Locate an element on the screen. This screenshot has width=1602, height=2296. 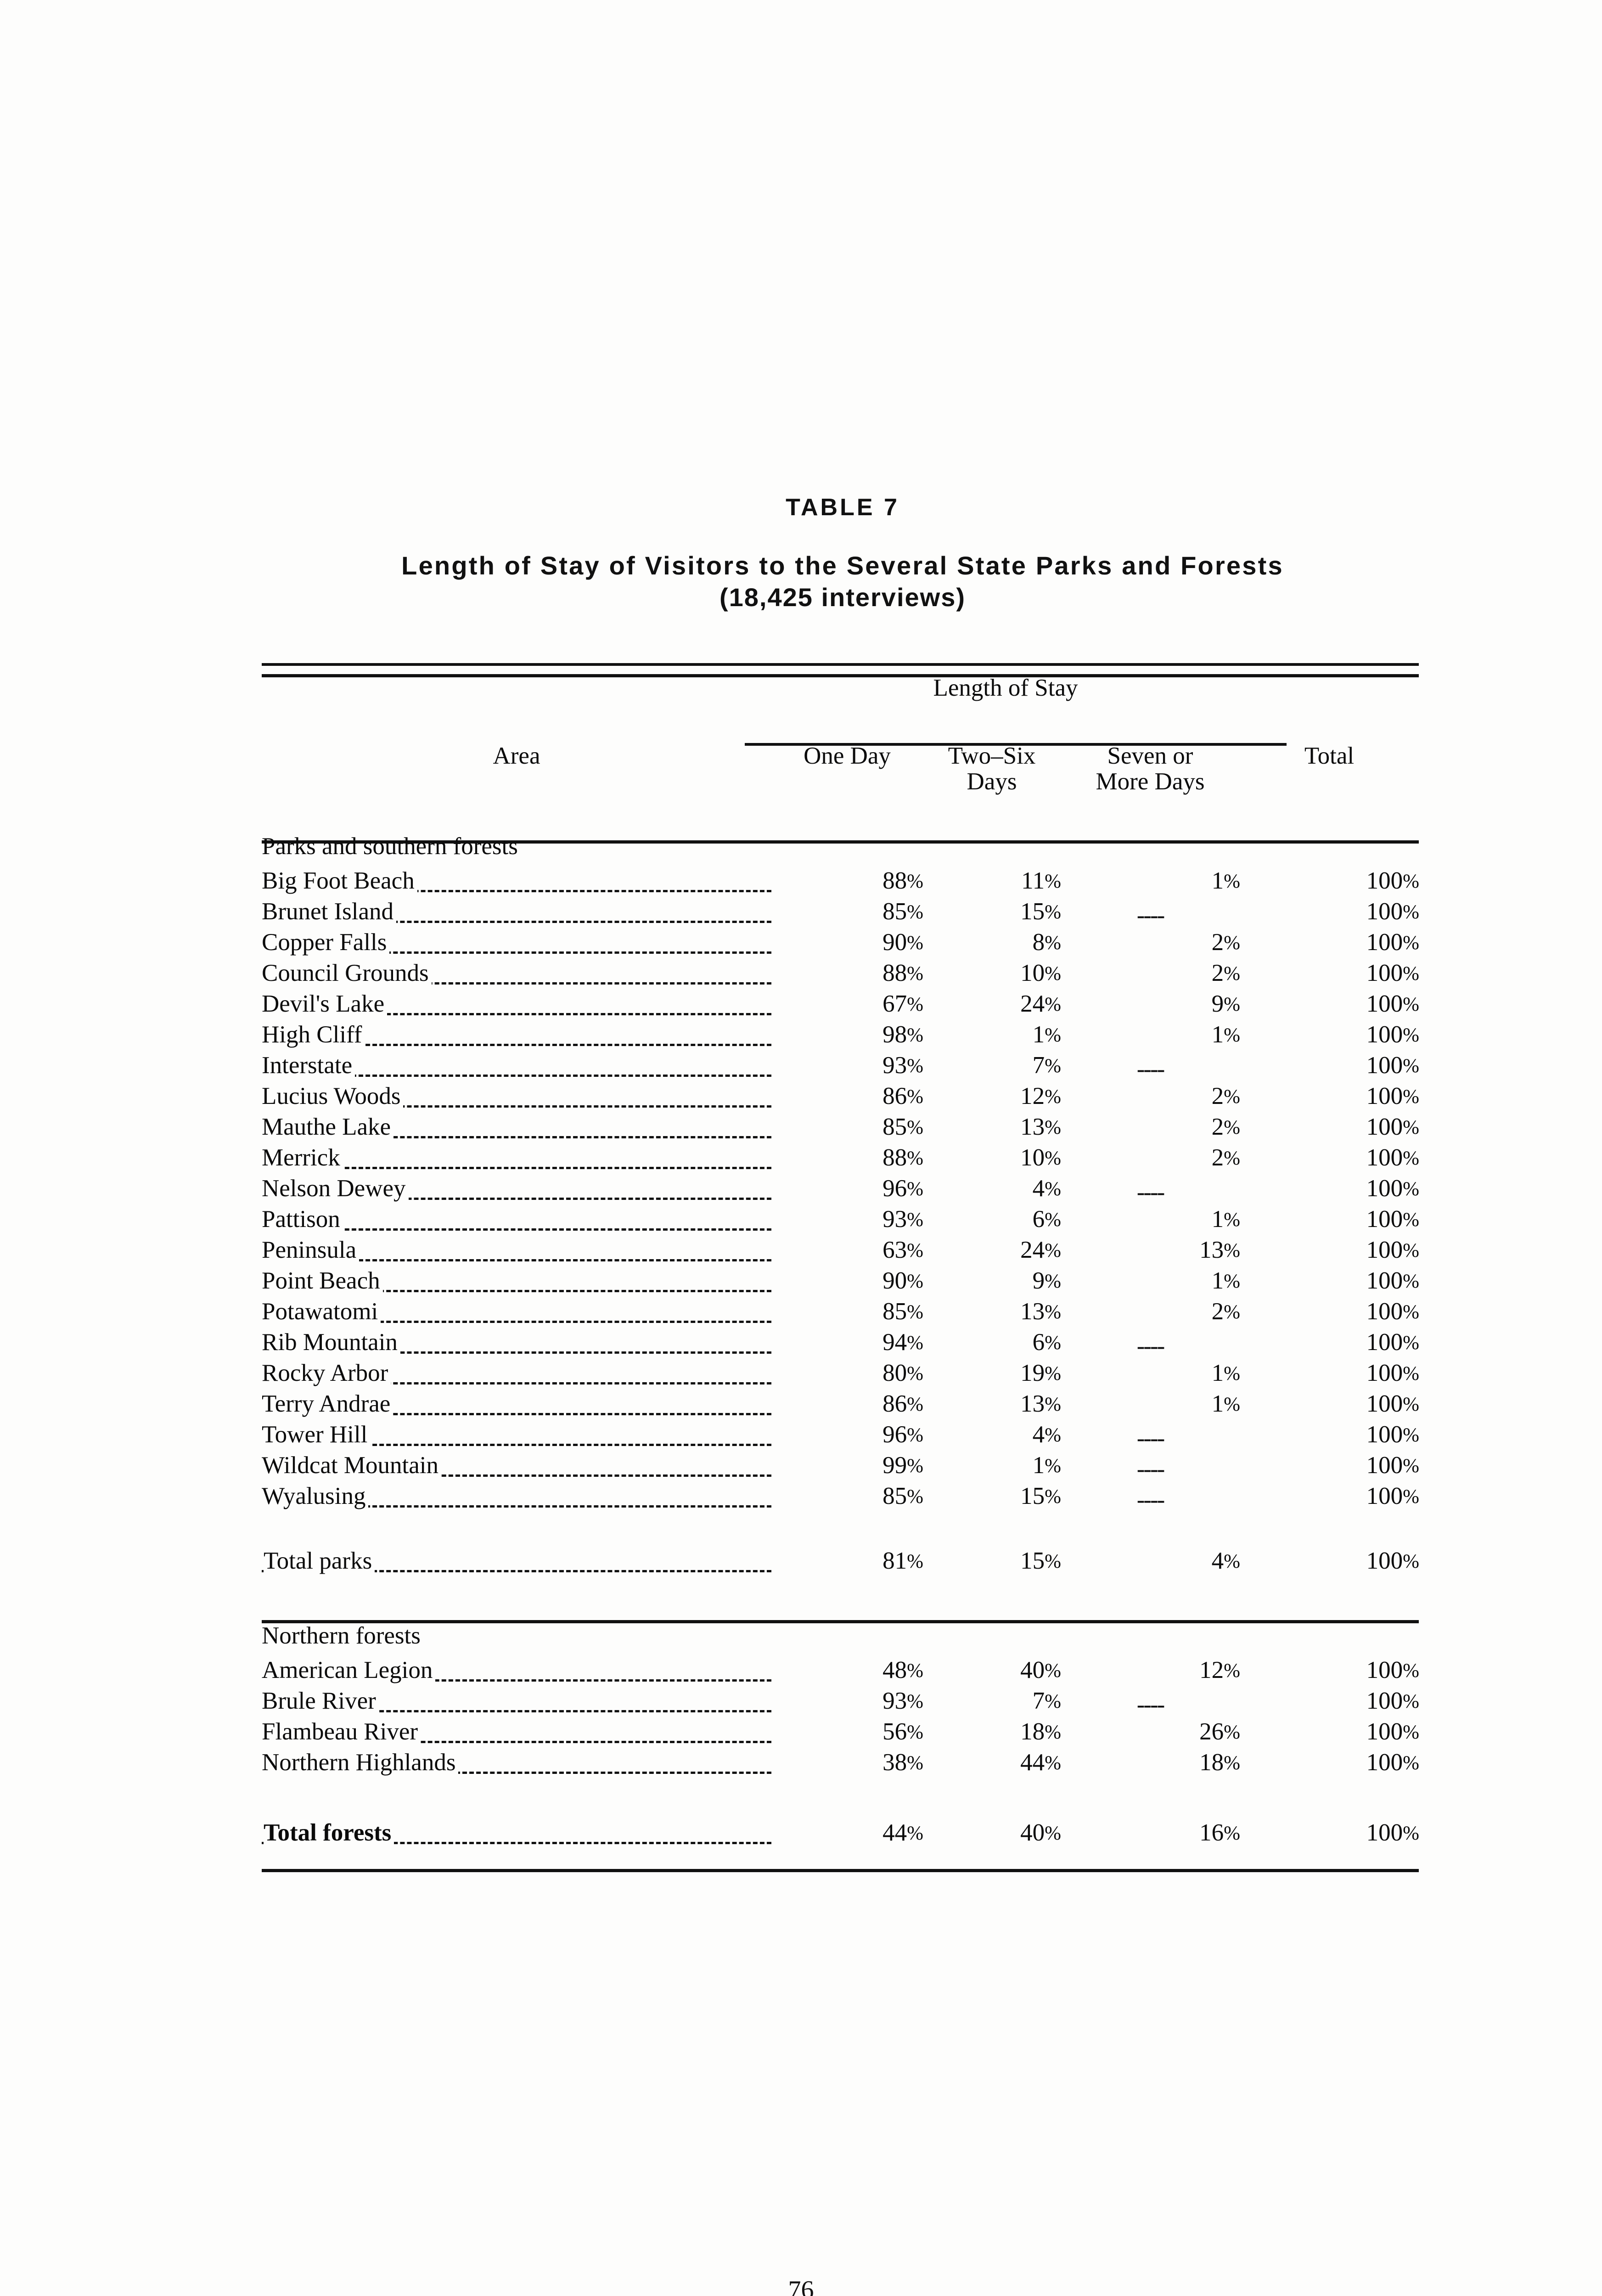
rule-between-sections is located at coordinates (840, 1621).